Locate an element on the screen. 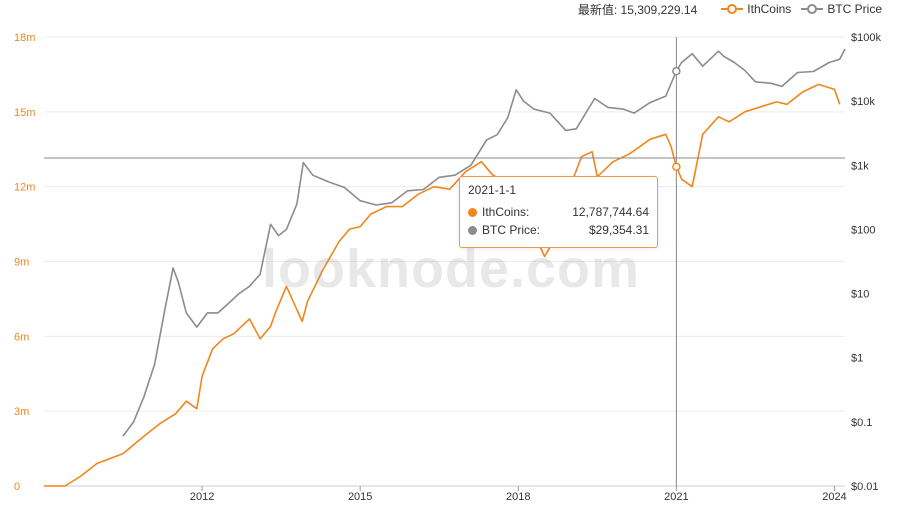 The image size is (900, 505). tooltip-label-btc-price: BTC Price: is located at coordinates (511, 230).